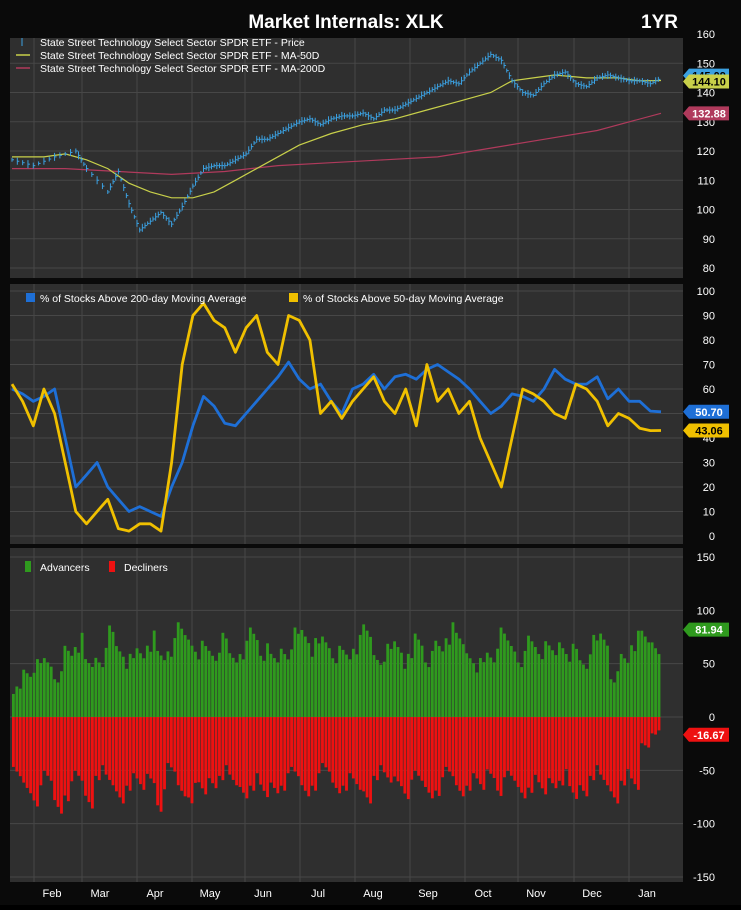  I want to click on panel-3-y-tick: 0, so click(712, 718).